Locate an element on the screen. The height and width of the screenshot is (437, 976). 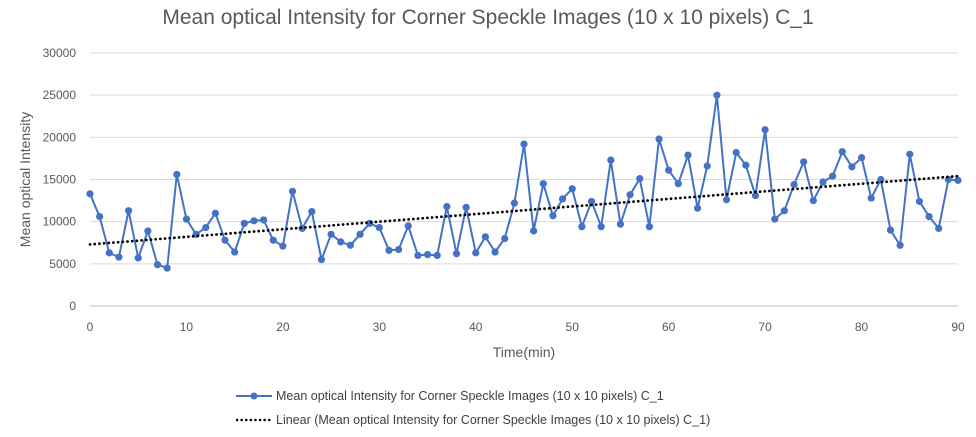
x-tick-label: 70 is located at coordinates (765, 327).